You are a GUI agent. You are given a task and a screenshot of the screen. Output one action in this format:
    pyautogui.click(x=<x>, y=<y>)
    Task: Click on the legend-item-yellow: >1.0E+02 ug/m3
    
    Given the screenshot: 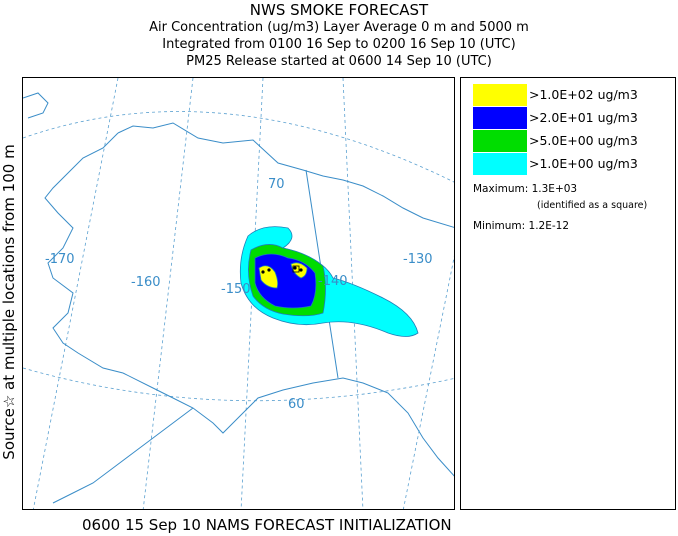 What is the action you would take?
    pyautogui.click(x=573, y=95)
    